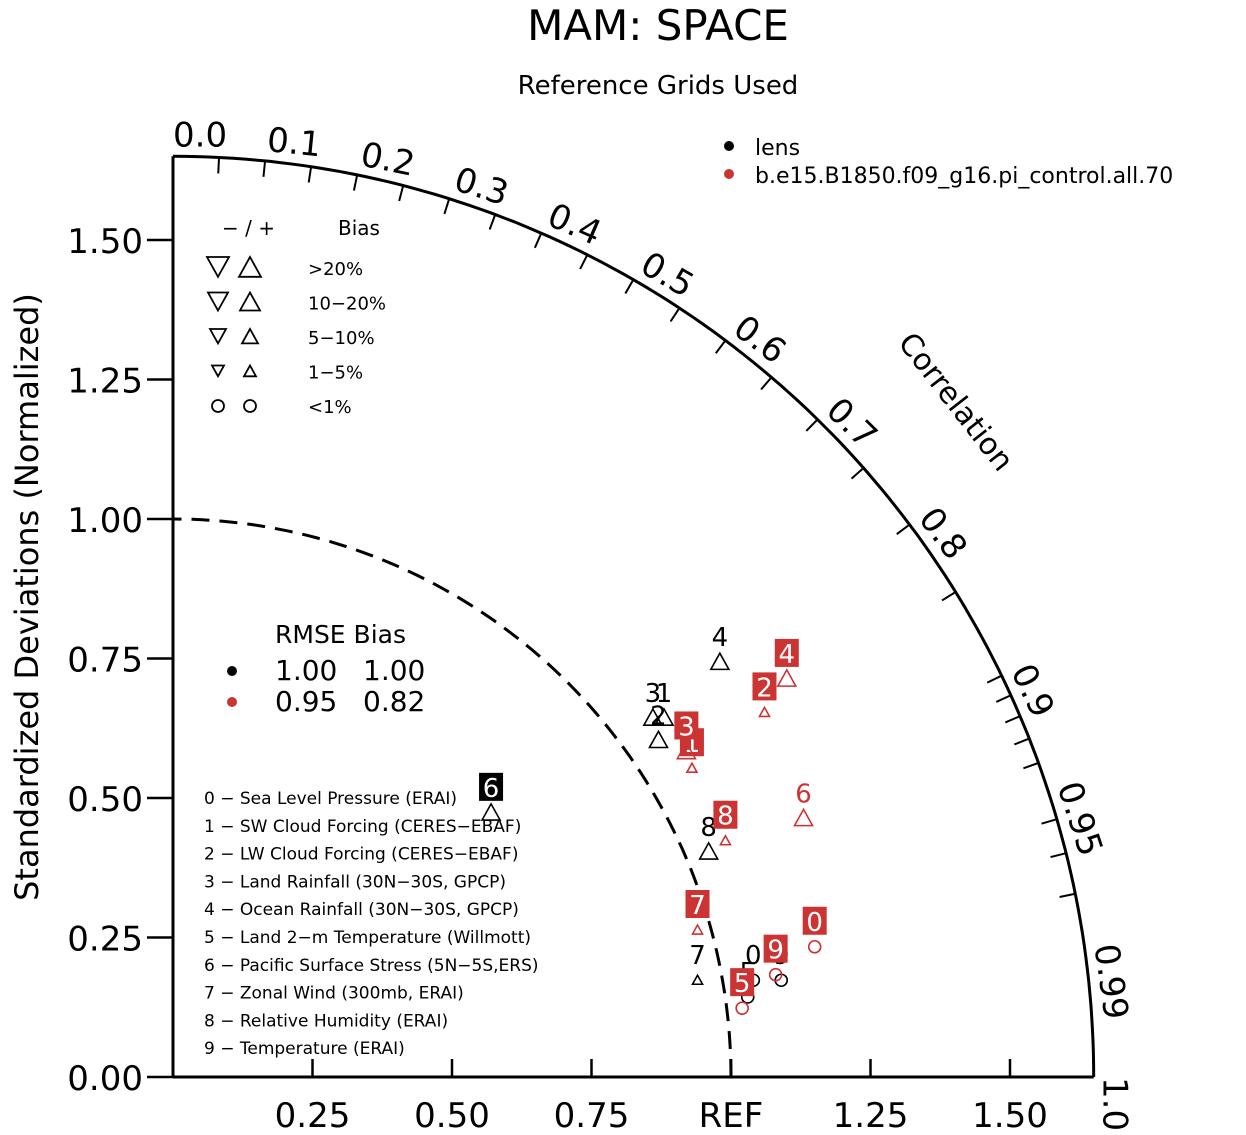 Image resolution: width=1246 pixels, height=1135 pixels. Describe the element at coordinates (658, 25) in the screenshot. I see `chart-title: MAM: SPACE` at that location.